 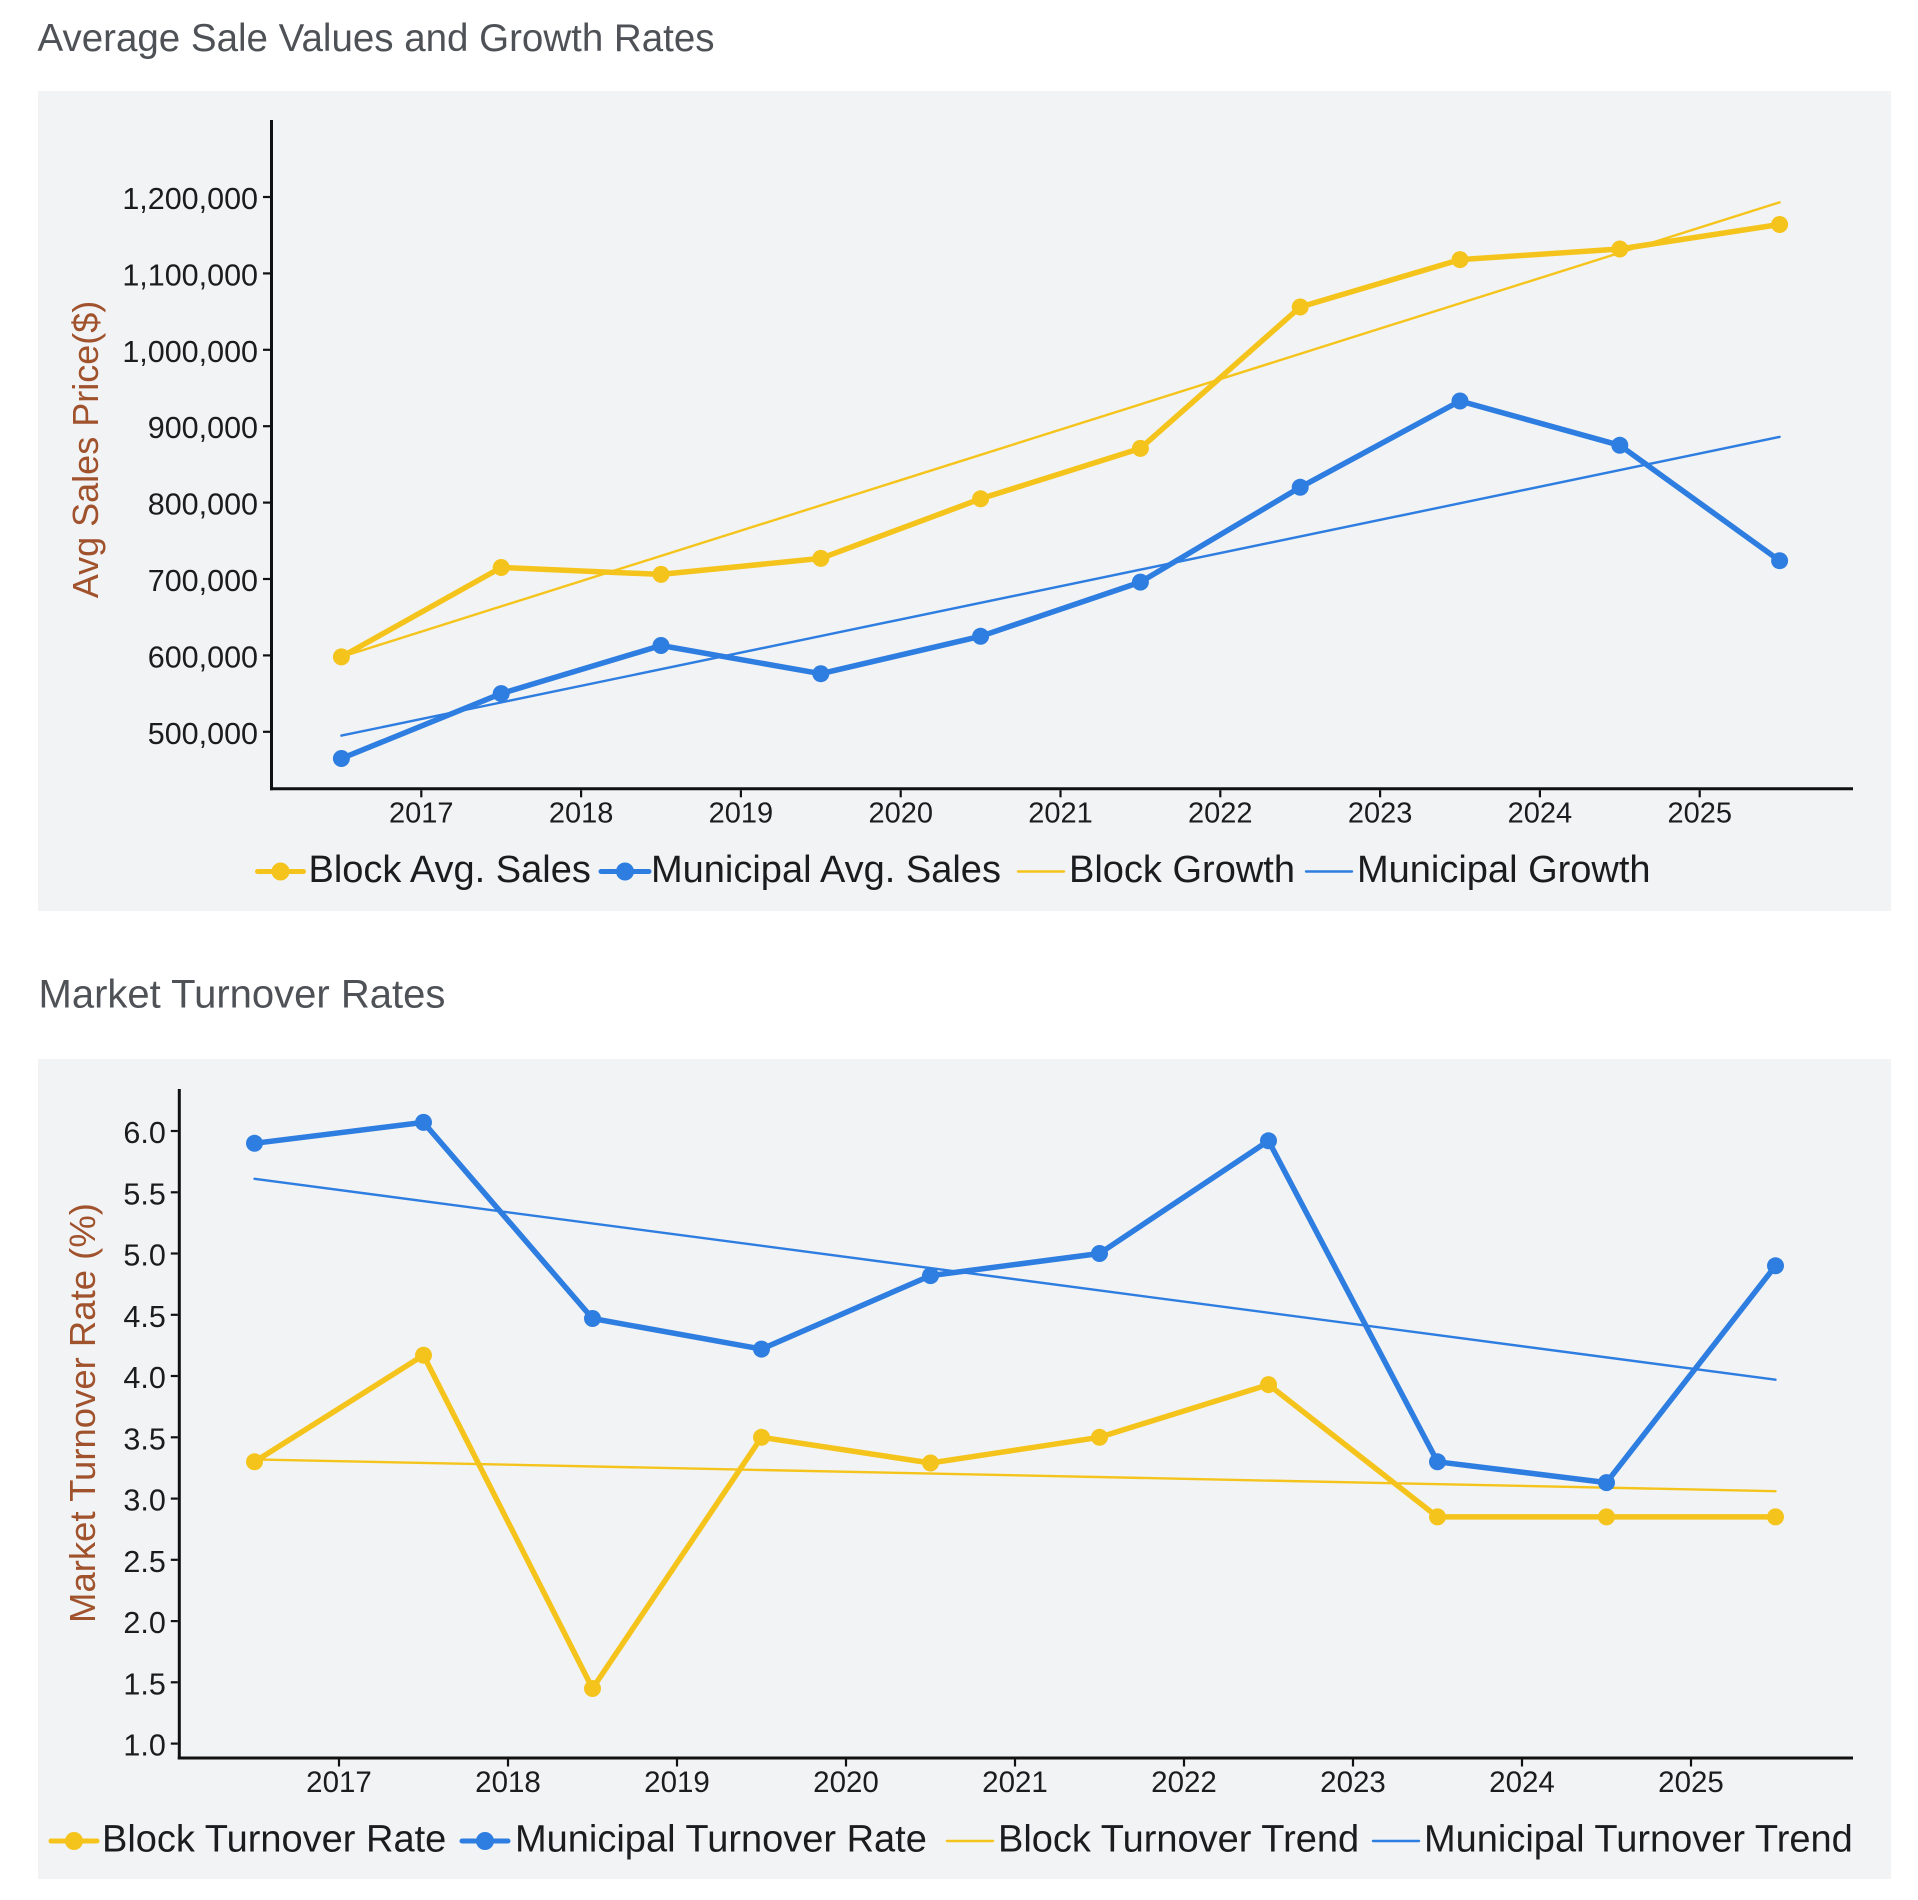 I want to click on svg-text: Market Turnover Rates, so click(x=242, y=995).